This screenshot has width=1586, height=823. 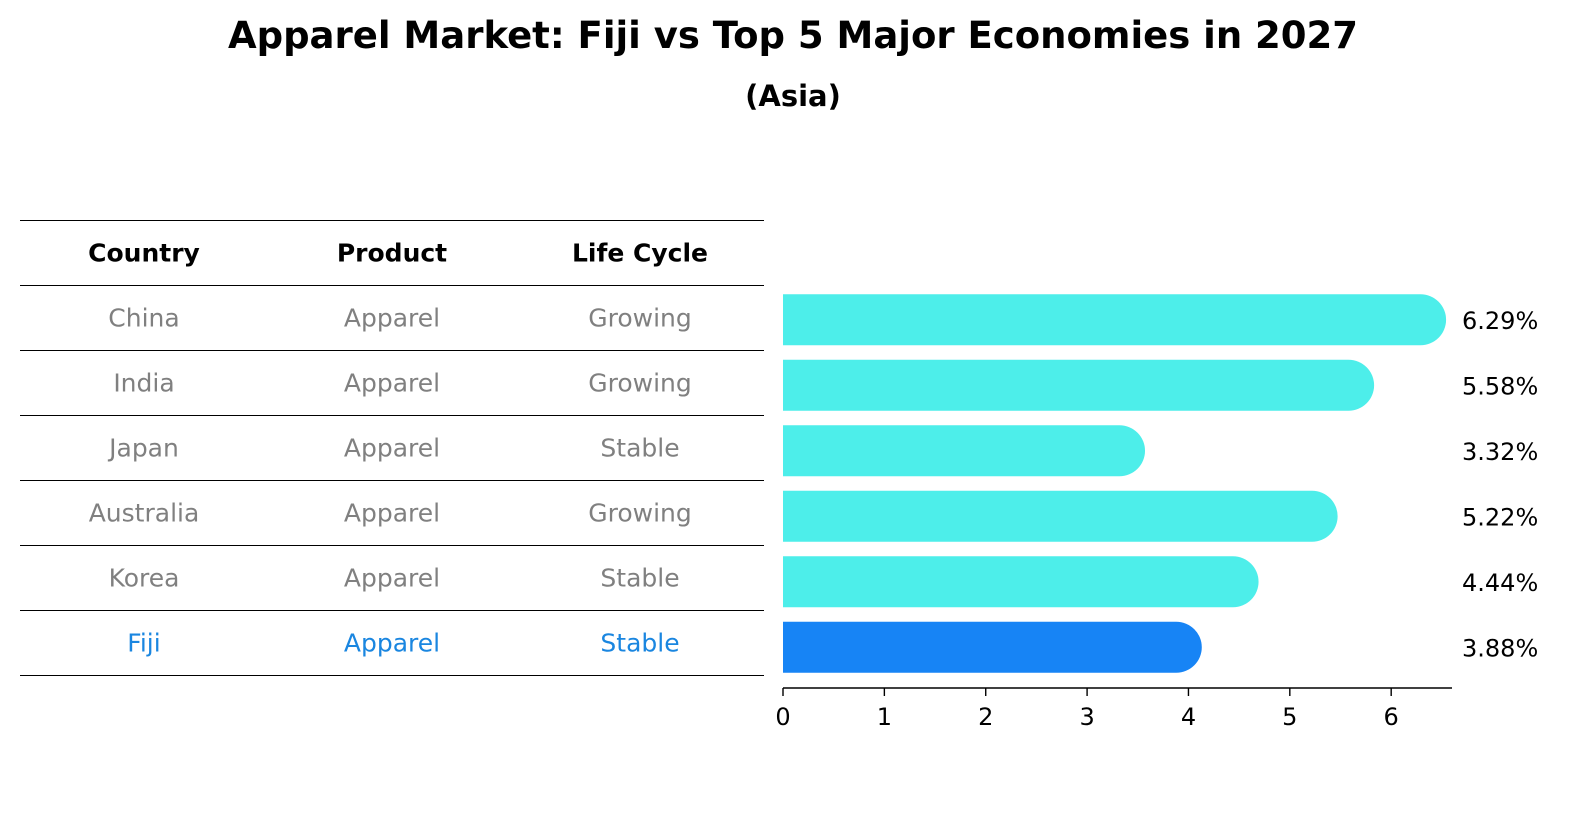 I want to click on table-row-highlight: Fiji Apparel Stable, so click(x=392, y=643).